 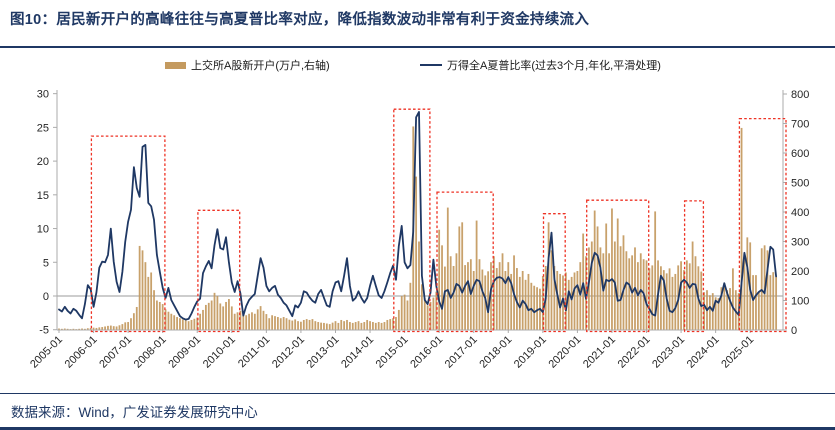 I want to click on x-tick-label: 2014-01, so click(x=357, y=352).